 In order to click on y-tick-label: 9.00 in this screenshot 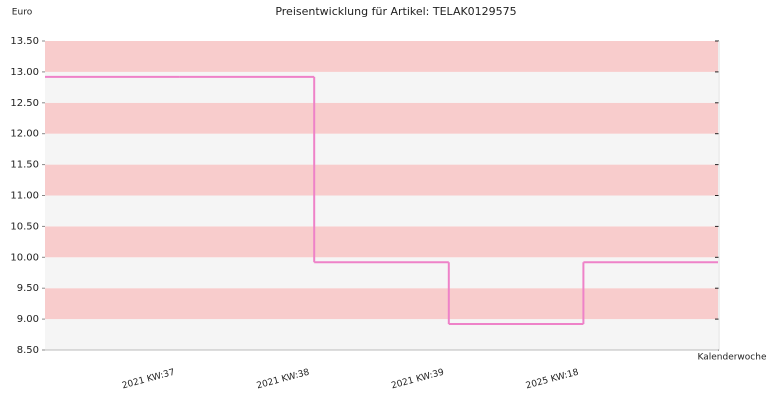, I will do `click(28, 319)`.